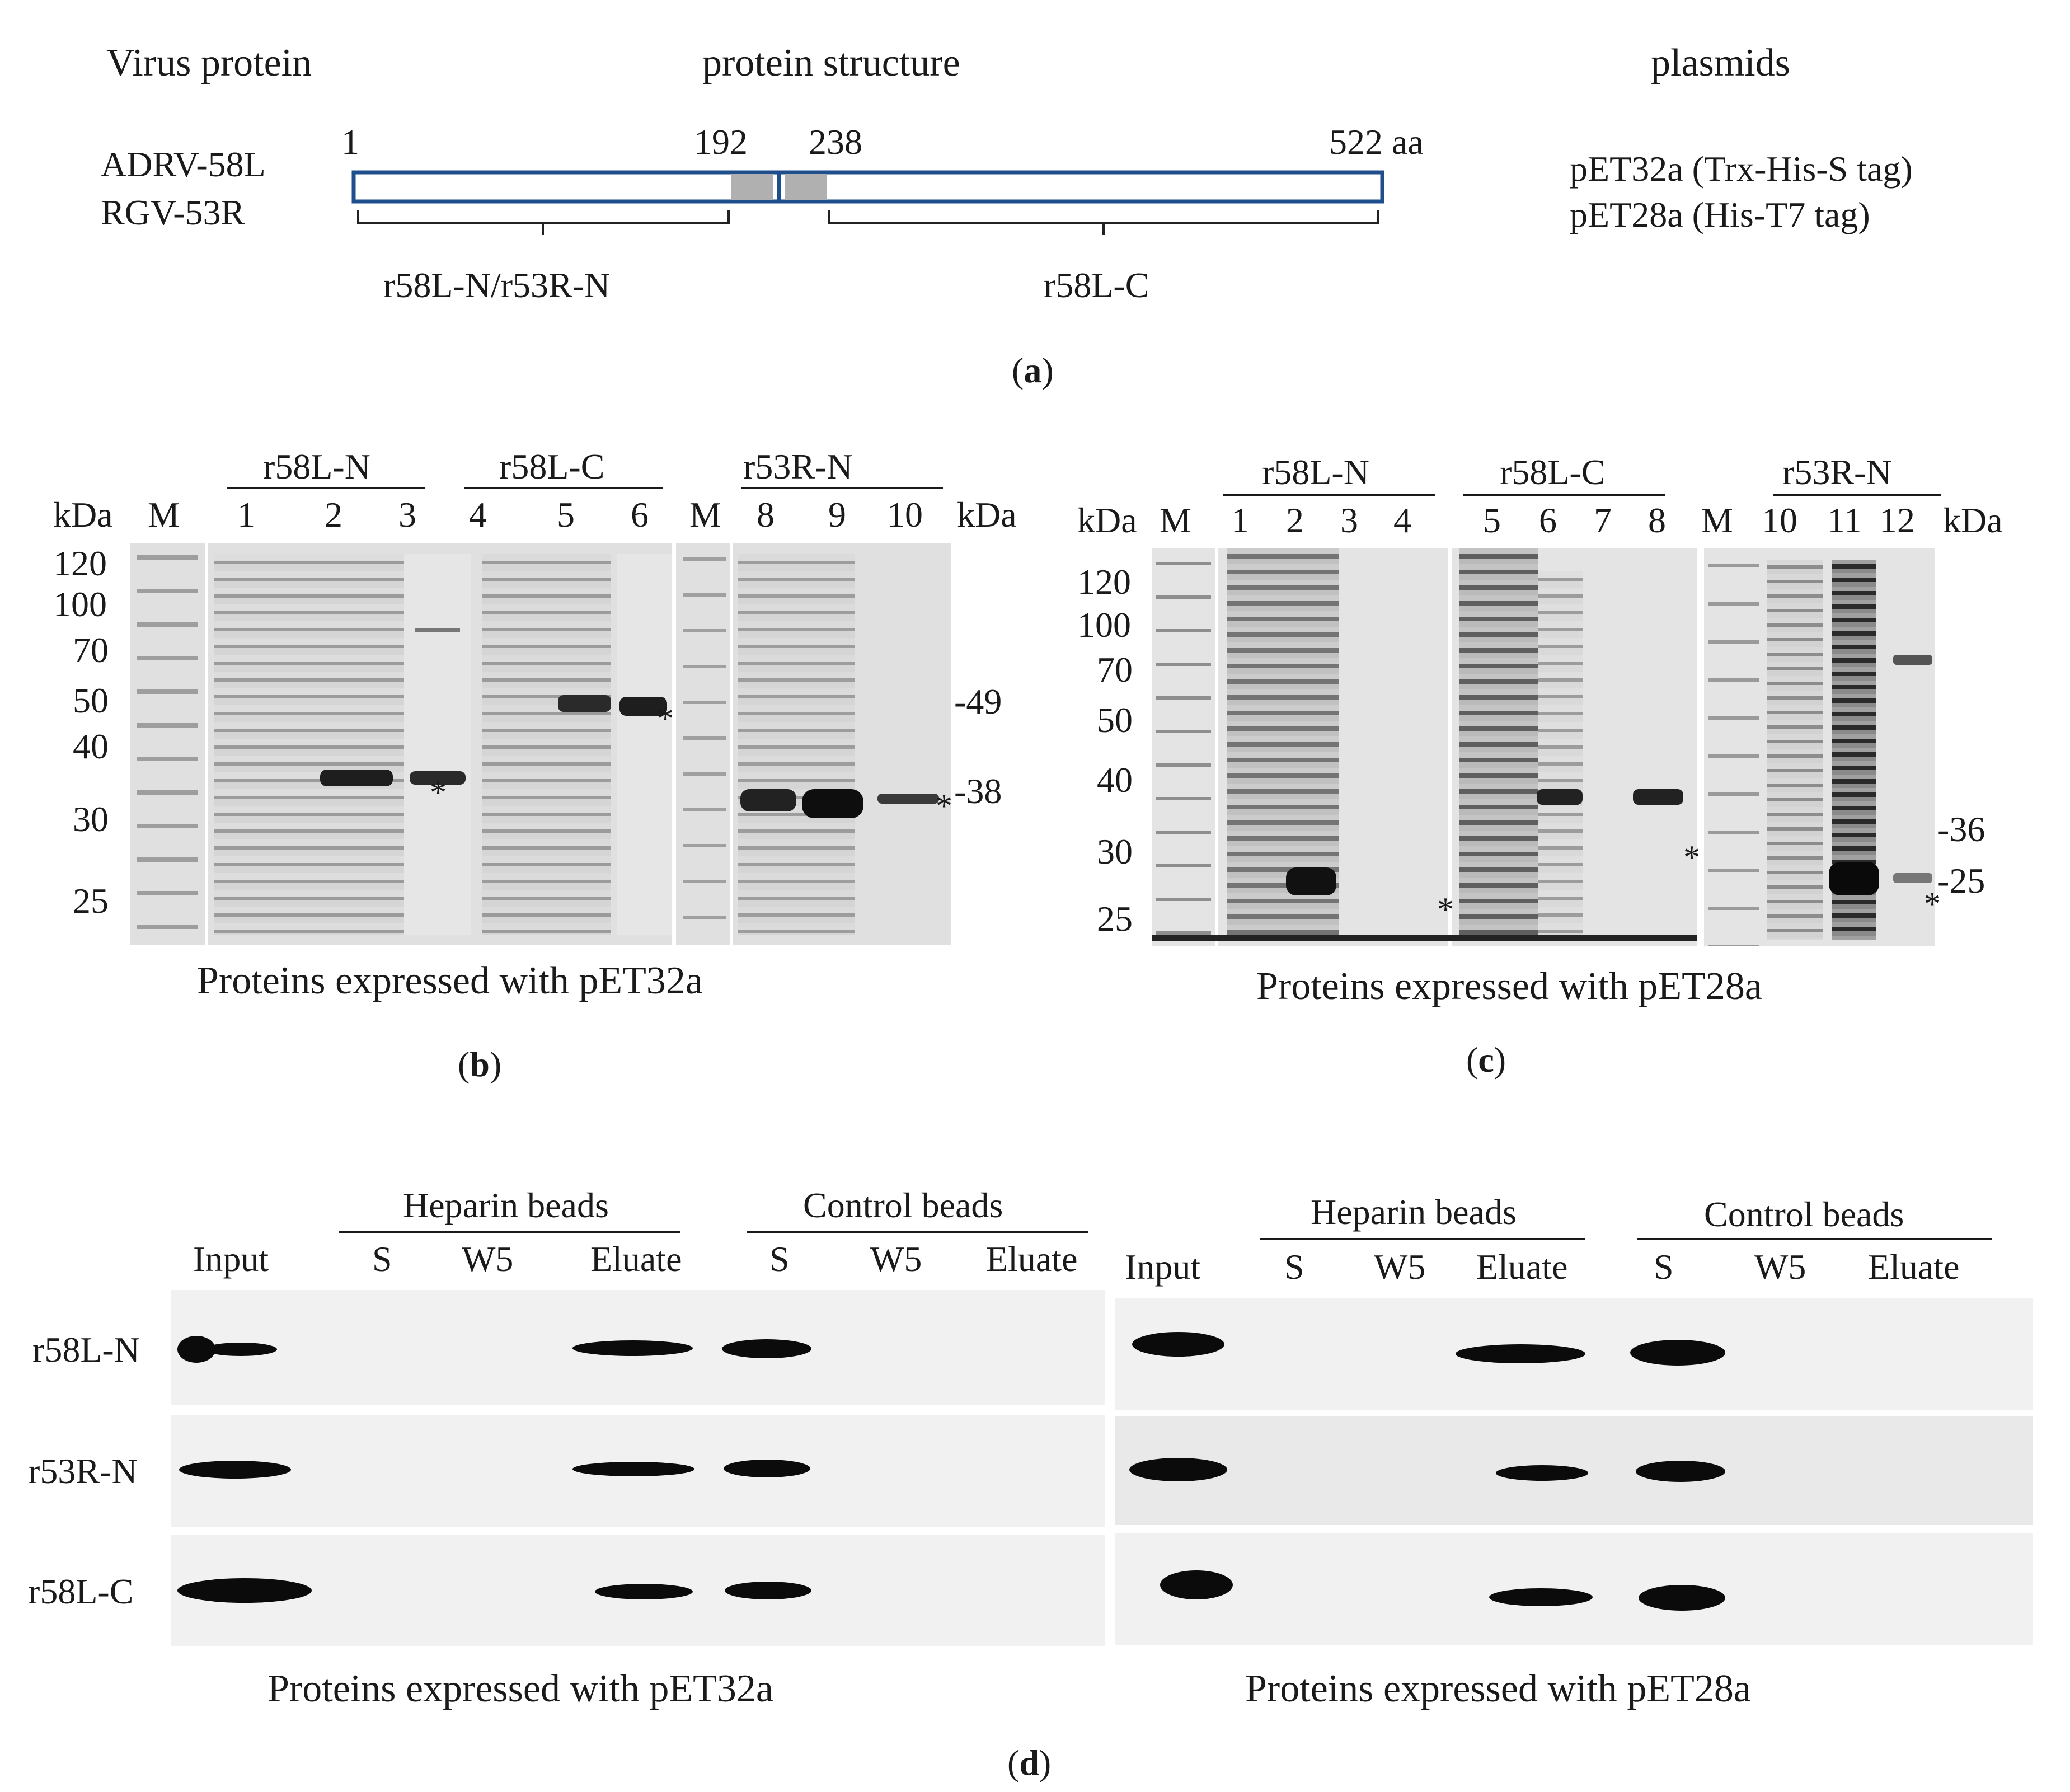 Image resolution: width=2070 pixels, height=1792 pixels. What do you see at coordinates (316, 466) in the screenshot?
I see `group-label-r58l-n: r58L-N` at bounding box center [316, 466].